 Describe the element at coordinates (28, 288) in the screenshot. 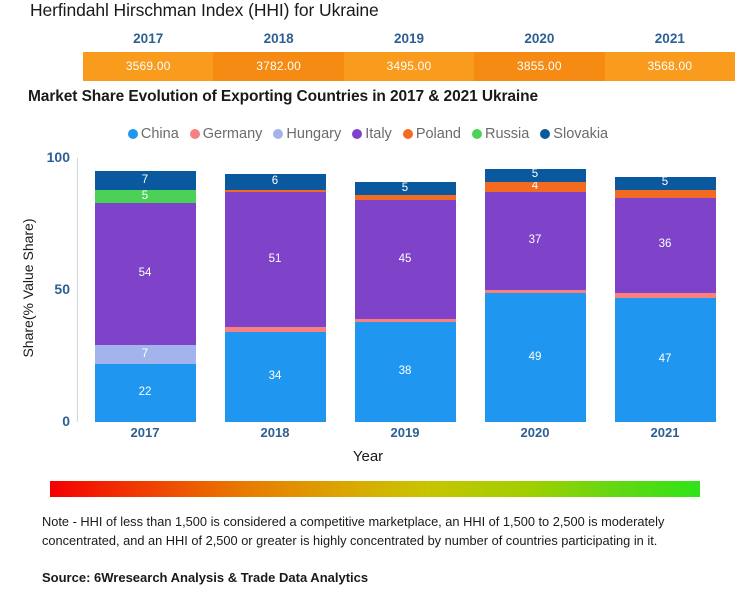

I see `y-axis-label: Share(% Value Share)` at that location.